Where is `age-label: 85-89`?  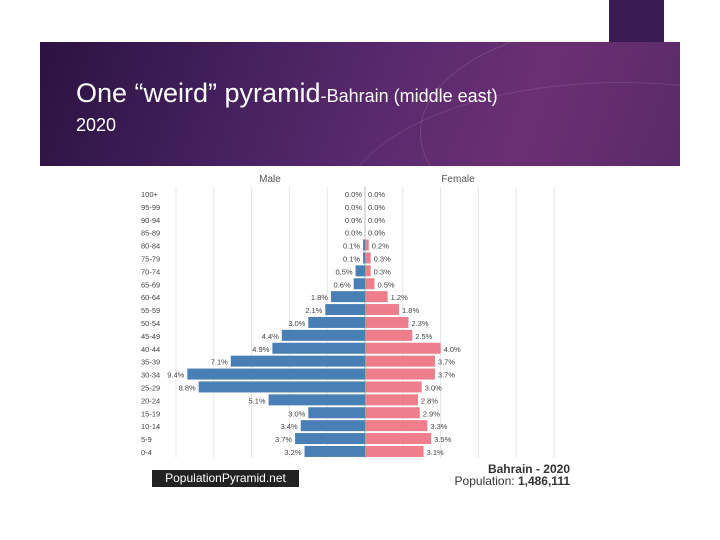 age-label: 85-89 is located at coordinates (150, 233).